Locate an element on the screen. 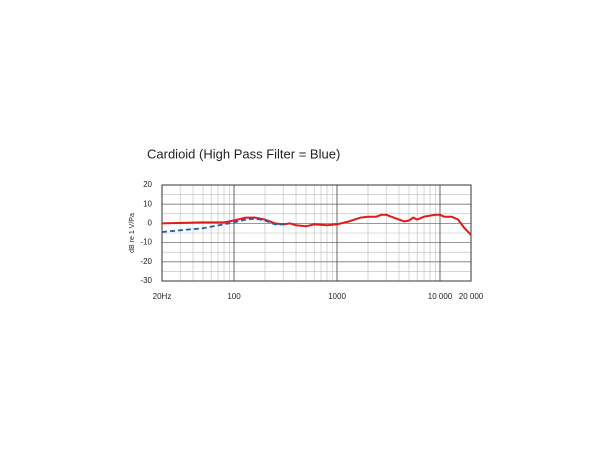  y-tick-label: 10 is located at coordinates (147, 203).